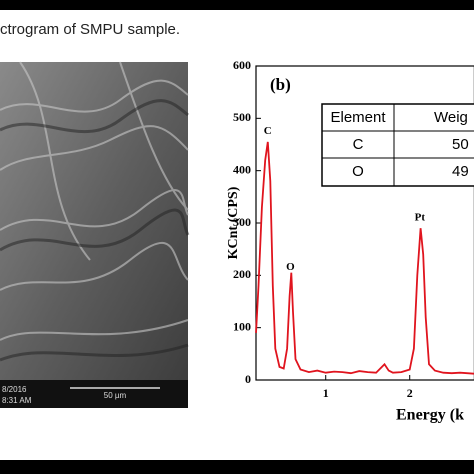 The height and width of the screenshot is (474, 474). Describe the element at coordinates (237, 5) in the screenshot. I see `top-bar` at that location.